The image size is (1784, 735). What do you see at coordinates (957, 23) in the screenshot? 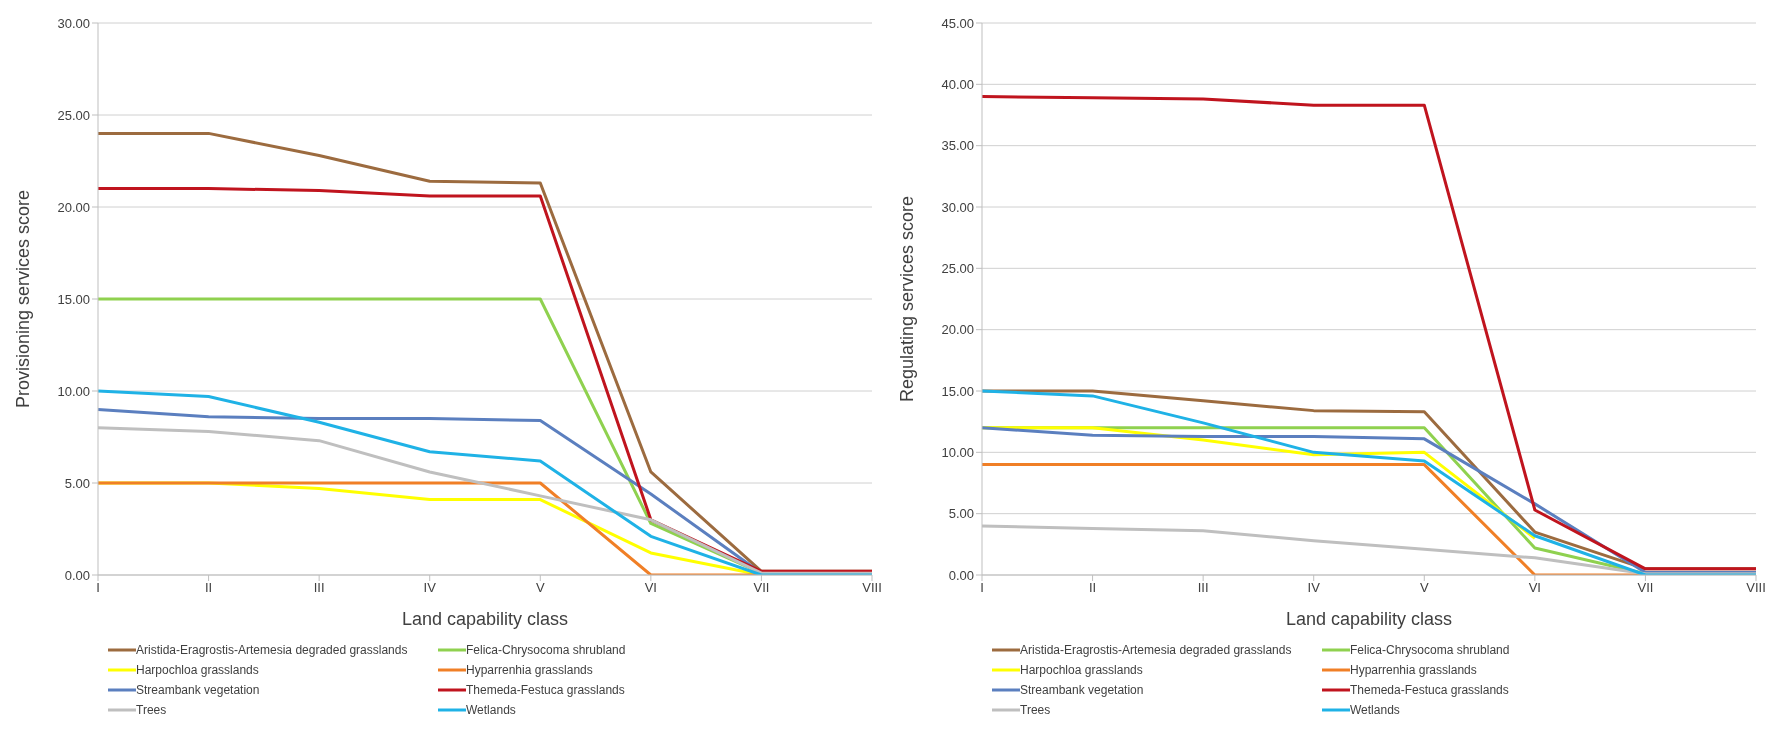
I see `y-tick-label: 45.00` at bounding box center [957, 23].